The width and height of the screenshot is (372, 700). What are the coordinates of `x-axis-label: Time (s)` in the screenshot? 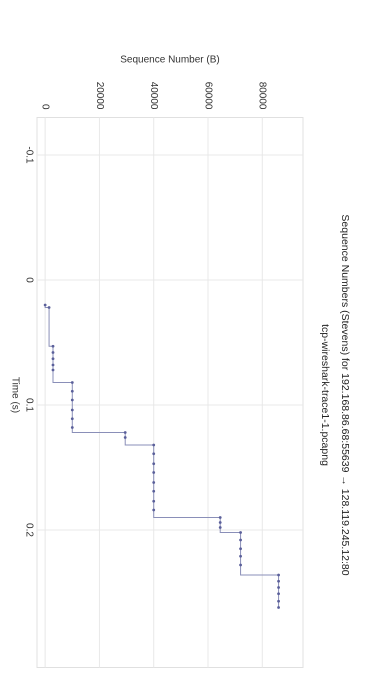 It's located at (14, 395).